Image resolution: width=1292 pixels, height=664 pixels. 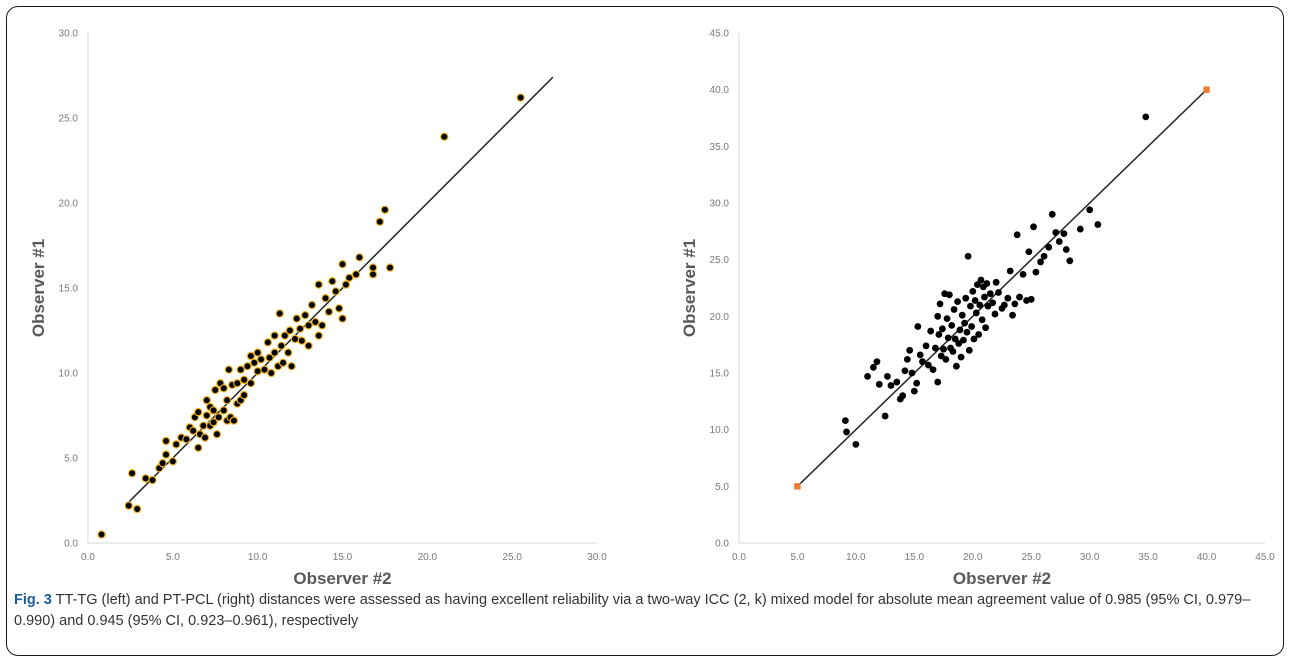 I want to click on y-tick-label: 5.0, so click(x=722, y=487).